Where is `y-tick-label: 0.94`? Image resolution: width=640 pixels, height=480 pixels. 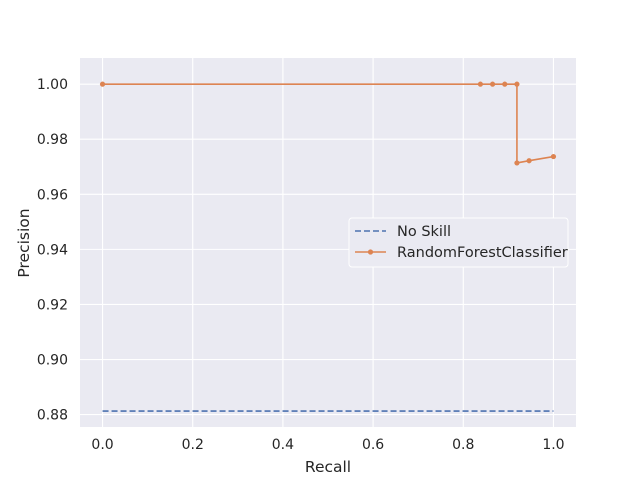
y-tick-label: 0.94 is located at coordinates (52, 250).